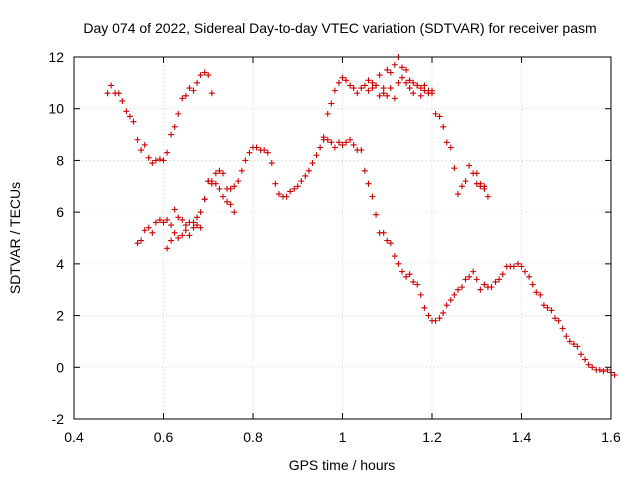 The image size is (640, 480). I want to click on y-tick-labels: -2 0 2 4 6 8 10 12, so click(56, 238).